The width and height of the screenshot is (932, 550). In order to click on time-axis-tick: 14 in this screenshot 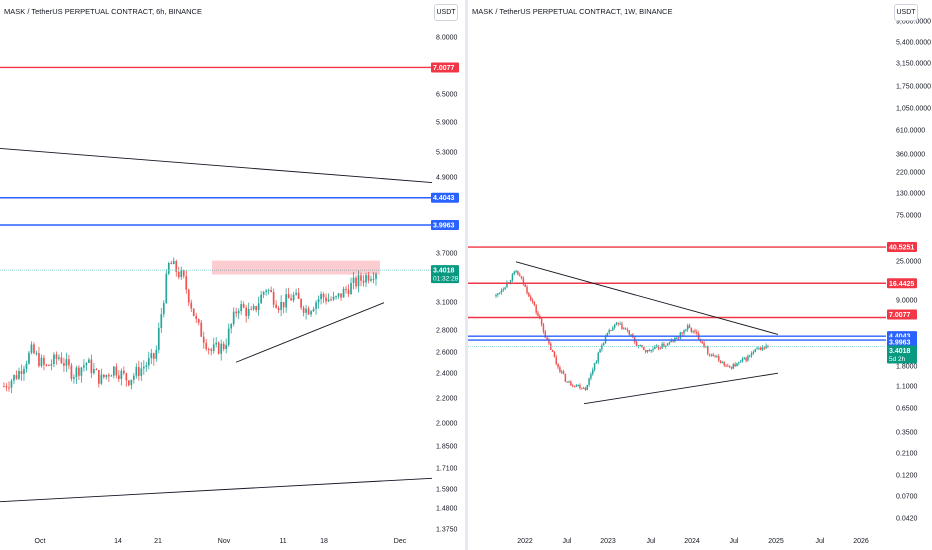, I will do `click(118, 541)`.